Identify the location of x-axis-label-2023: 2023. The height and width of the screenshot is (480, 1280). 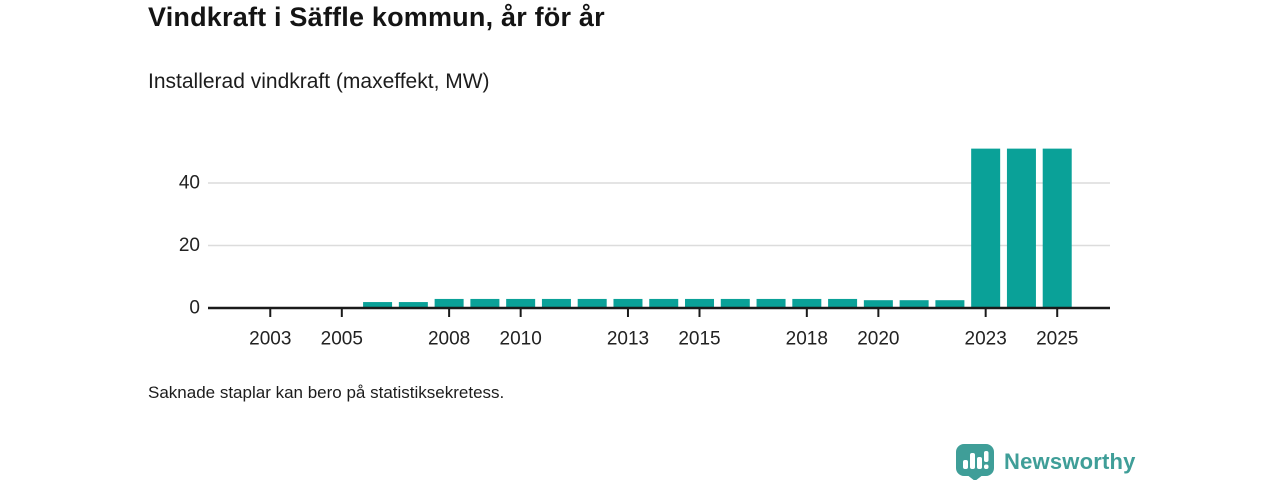
(986, 339).